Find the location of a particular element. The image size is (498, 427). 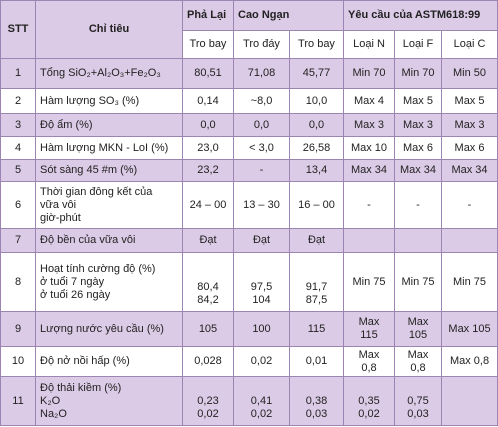

stt-cell: 8 is located at coordinates (18, 282).